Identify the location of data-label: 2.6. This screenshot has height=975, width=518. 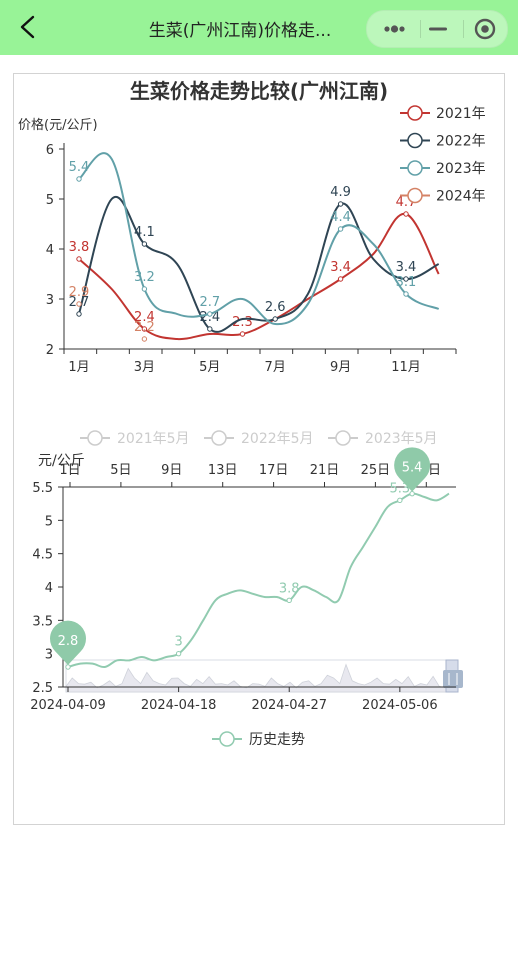
(275, 307).